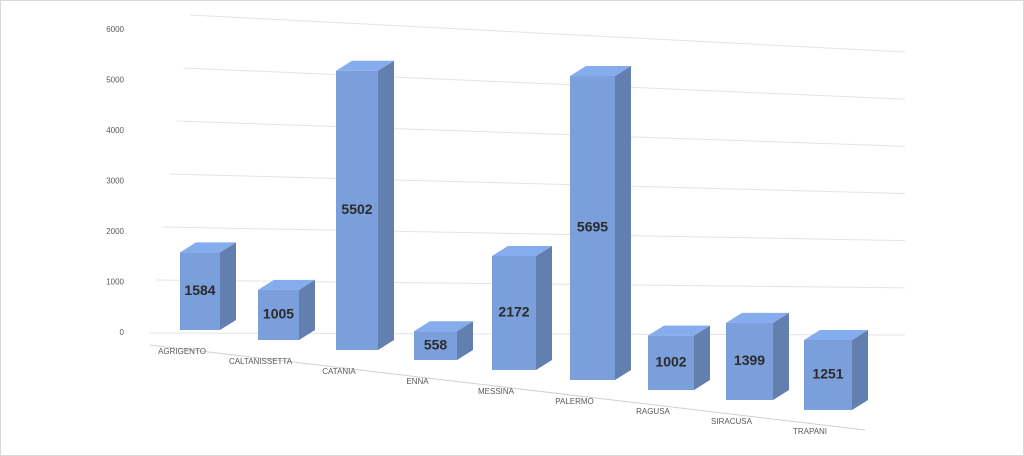 The height and width of the screenshot is (456, 1024). Describe the element at coordinates (122, 332) in the screenshot. I see `y-tick-label: 0` at that location.